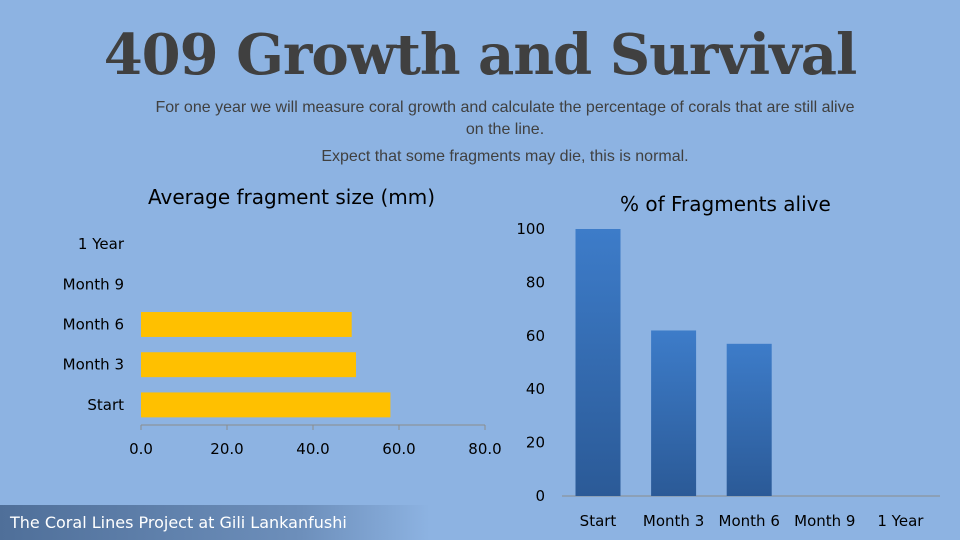 This screenshot has width=960, height=540. I want to click on survival-y-tick-label: 80, so click(535, 282).